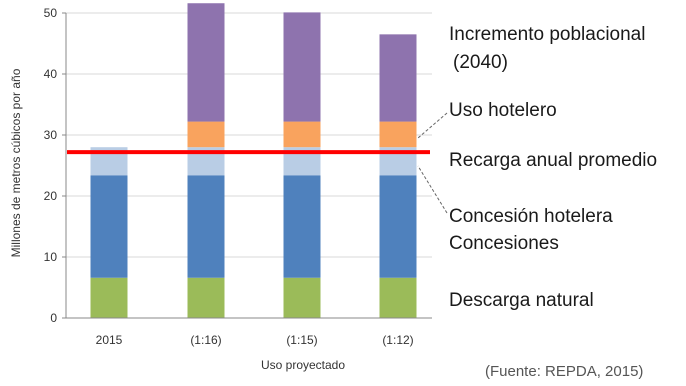 This screenshot has height=386, width=686. Describe the element at coordinates (53, 318) in the screenshot. I see `y-tick-label: 0` at that location.